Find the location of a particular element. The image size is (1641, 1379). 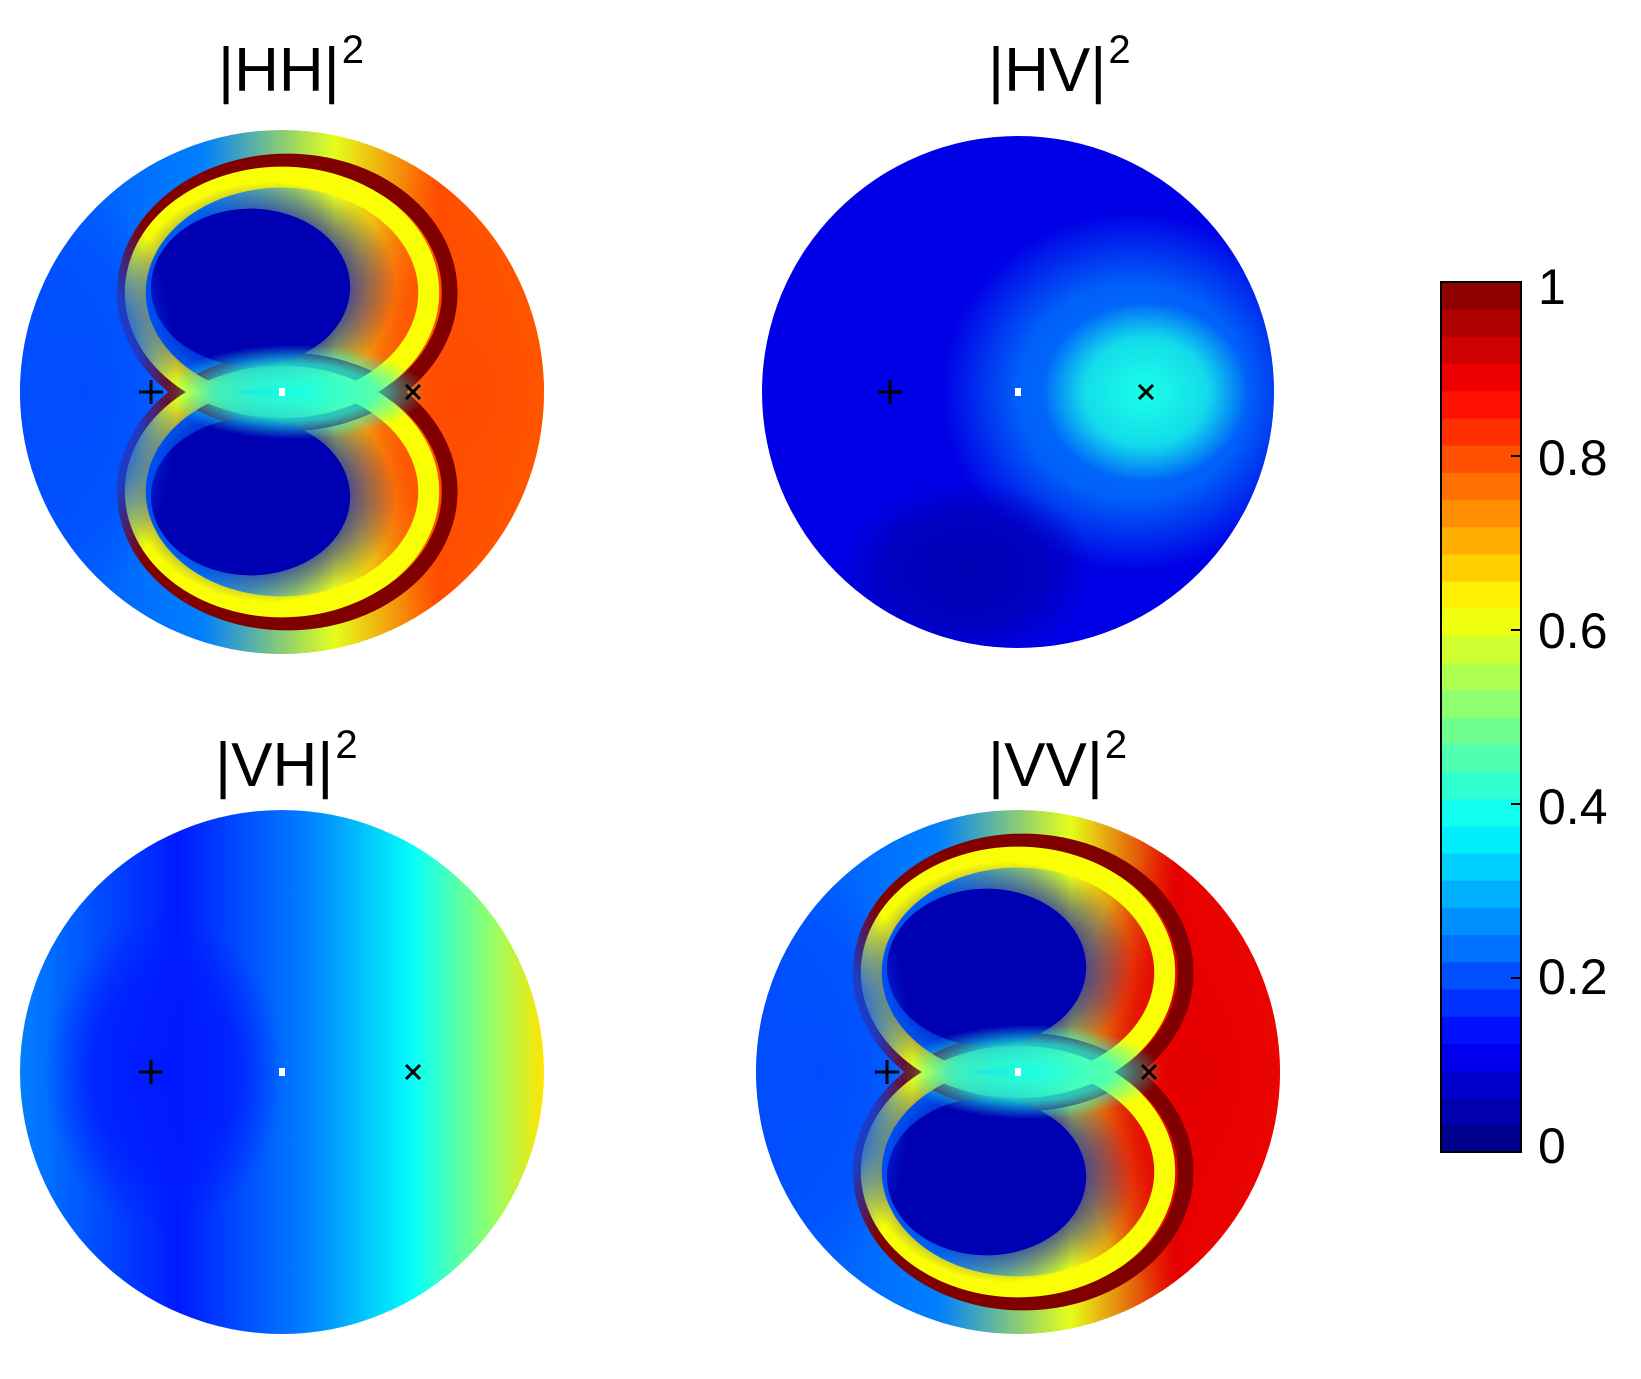

panel-hh is located at coordinates (282, 392).